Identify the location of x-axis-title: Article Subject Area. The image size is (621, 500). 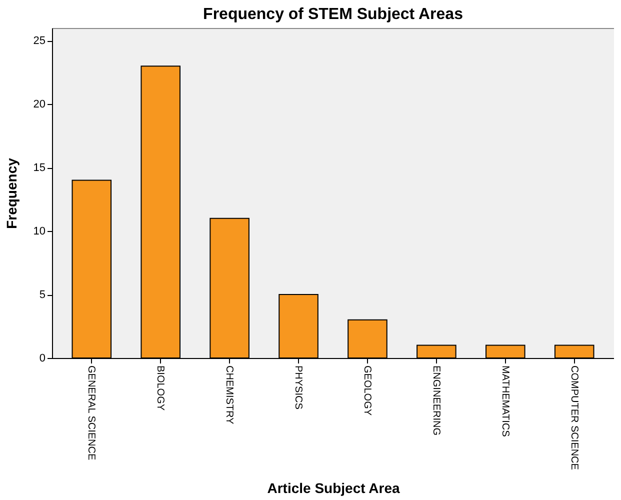
(333, 488).